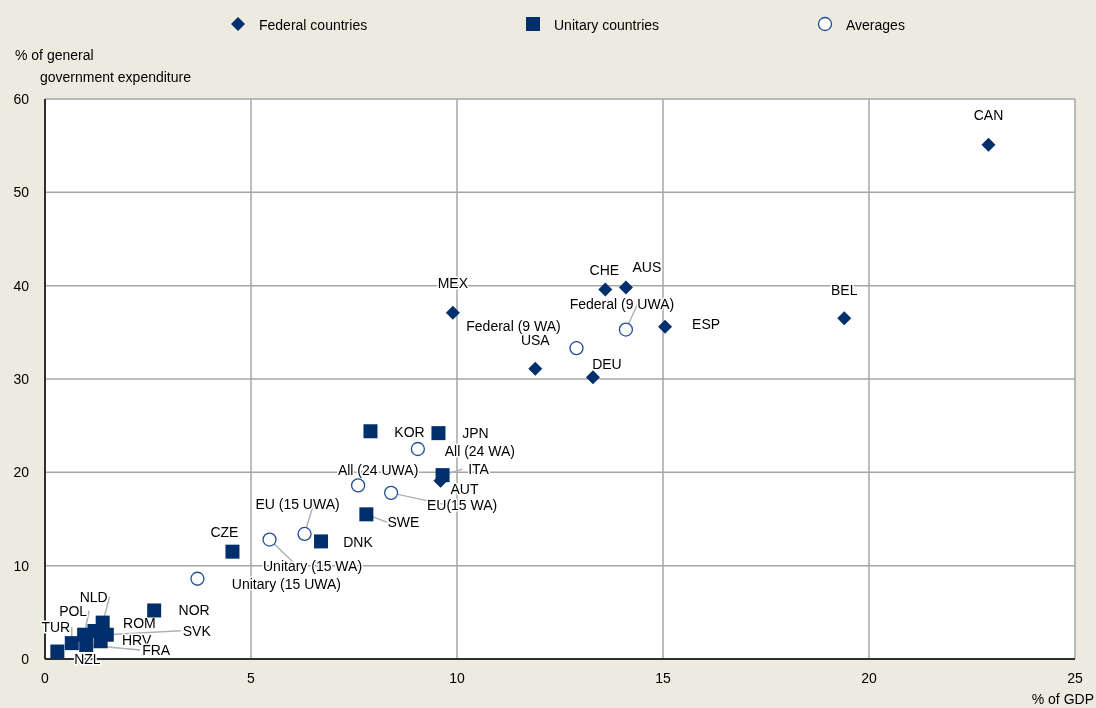 The height and width of the screenshot is (708, 1096). What do you see at coordinates (251, 678) in the screenshot?
I see `x-tick-label: 5` at bounding box center [251, 678].